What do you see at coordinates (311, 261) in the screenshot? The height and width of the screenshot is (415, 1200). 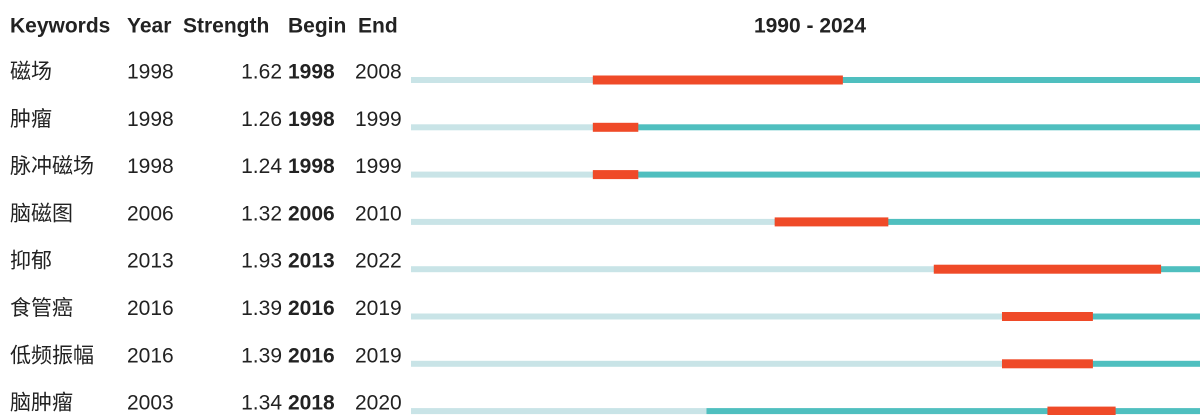 I see `begin: 2013` at bounding box center [311, 261].